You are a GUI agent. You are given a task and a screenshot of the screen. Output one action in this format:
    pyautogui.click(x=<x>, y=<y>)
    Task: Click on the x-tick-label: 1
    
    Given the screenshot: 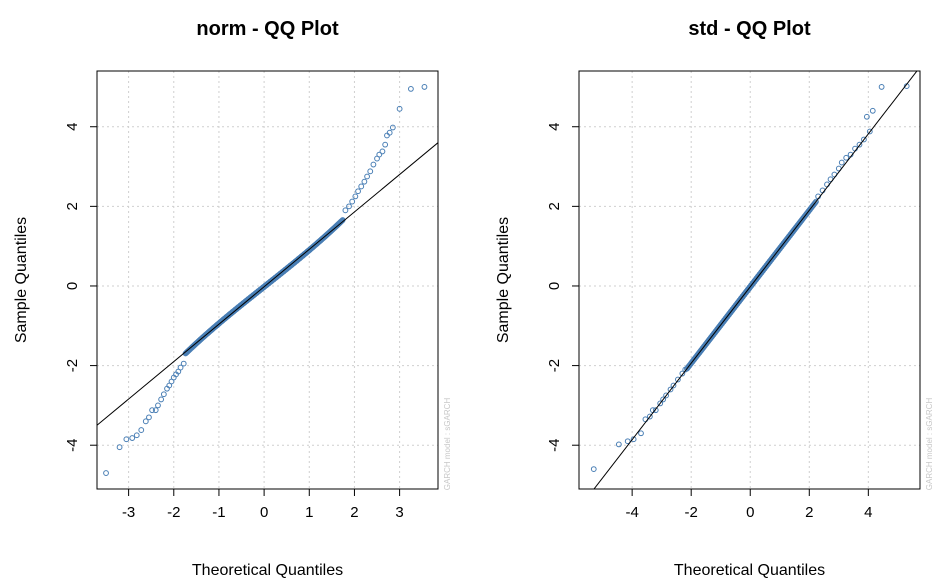 What is the action you would take?
    pyautogui.click(x=309, y=512)
    